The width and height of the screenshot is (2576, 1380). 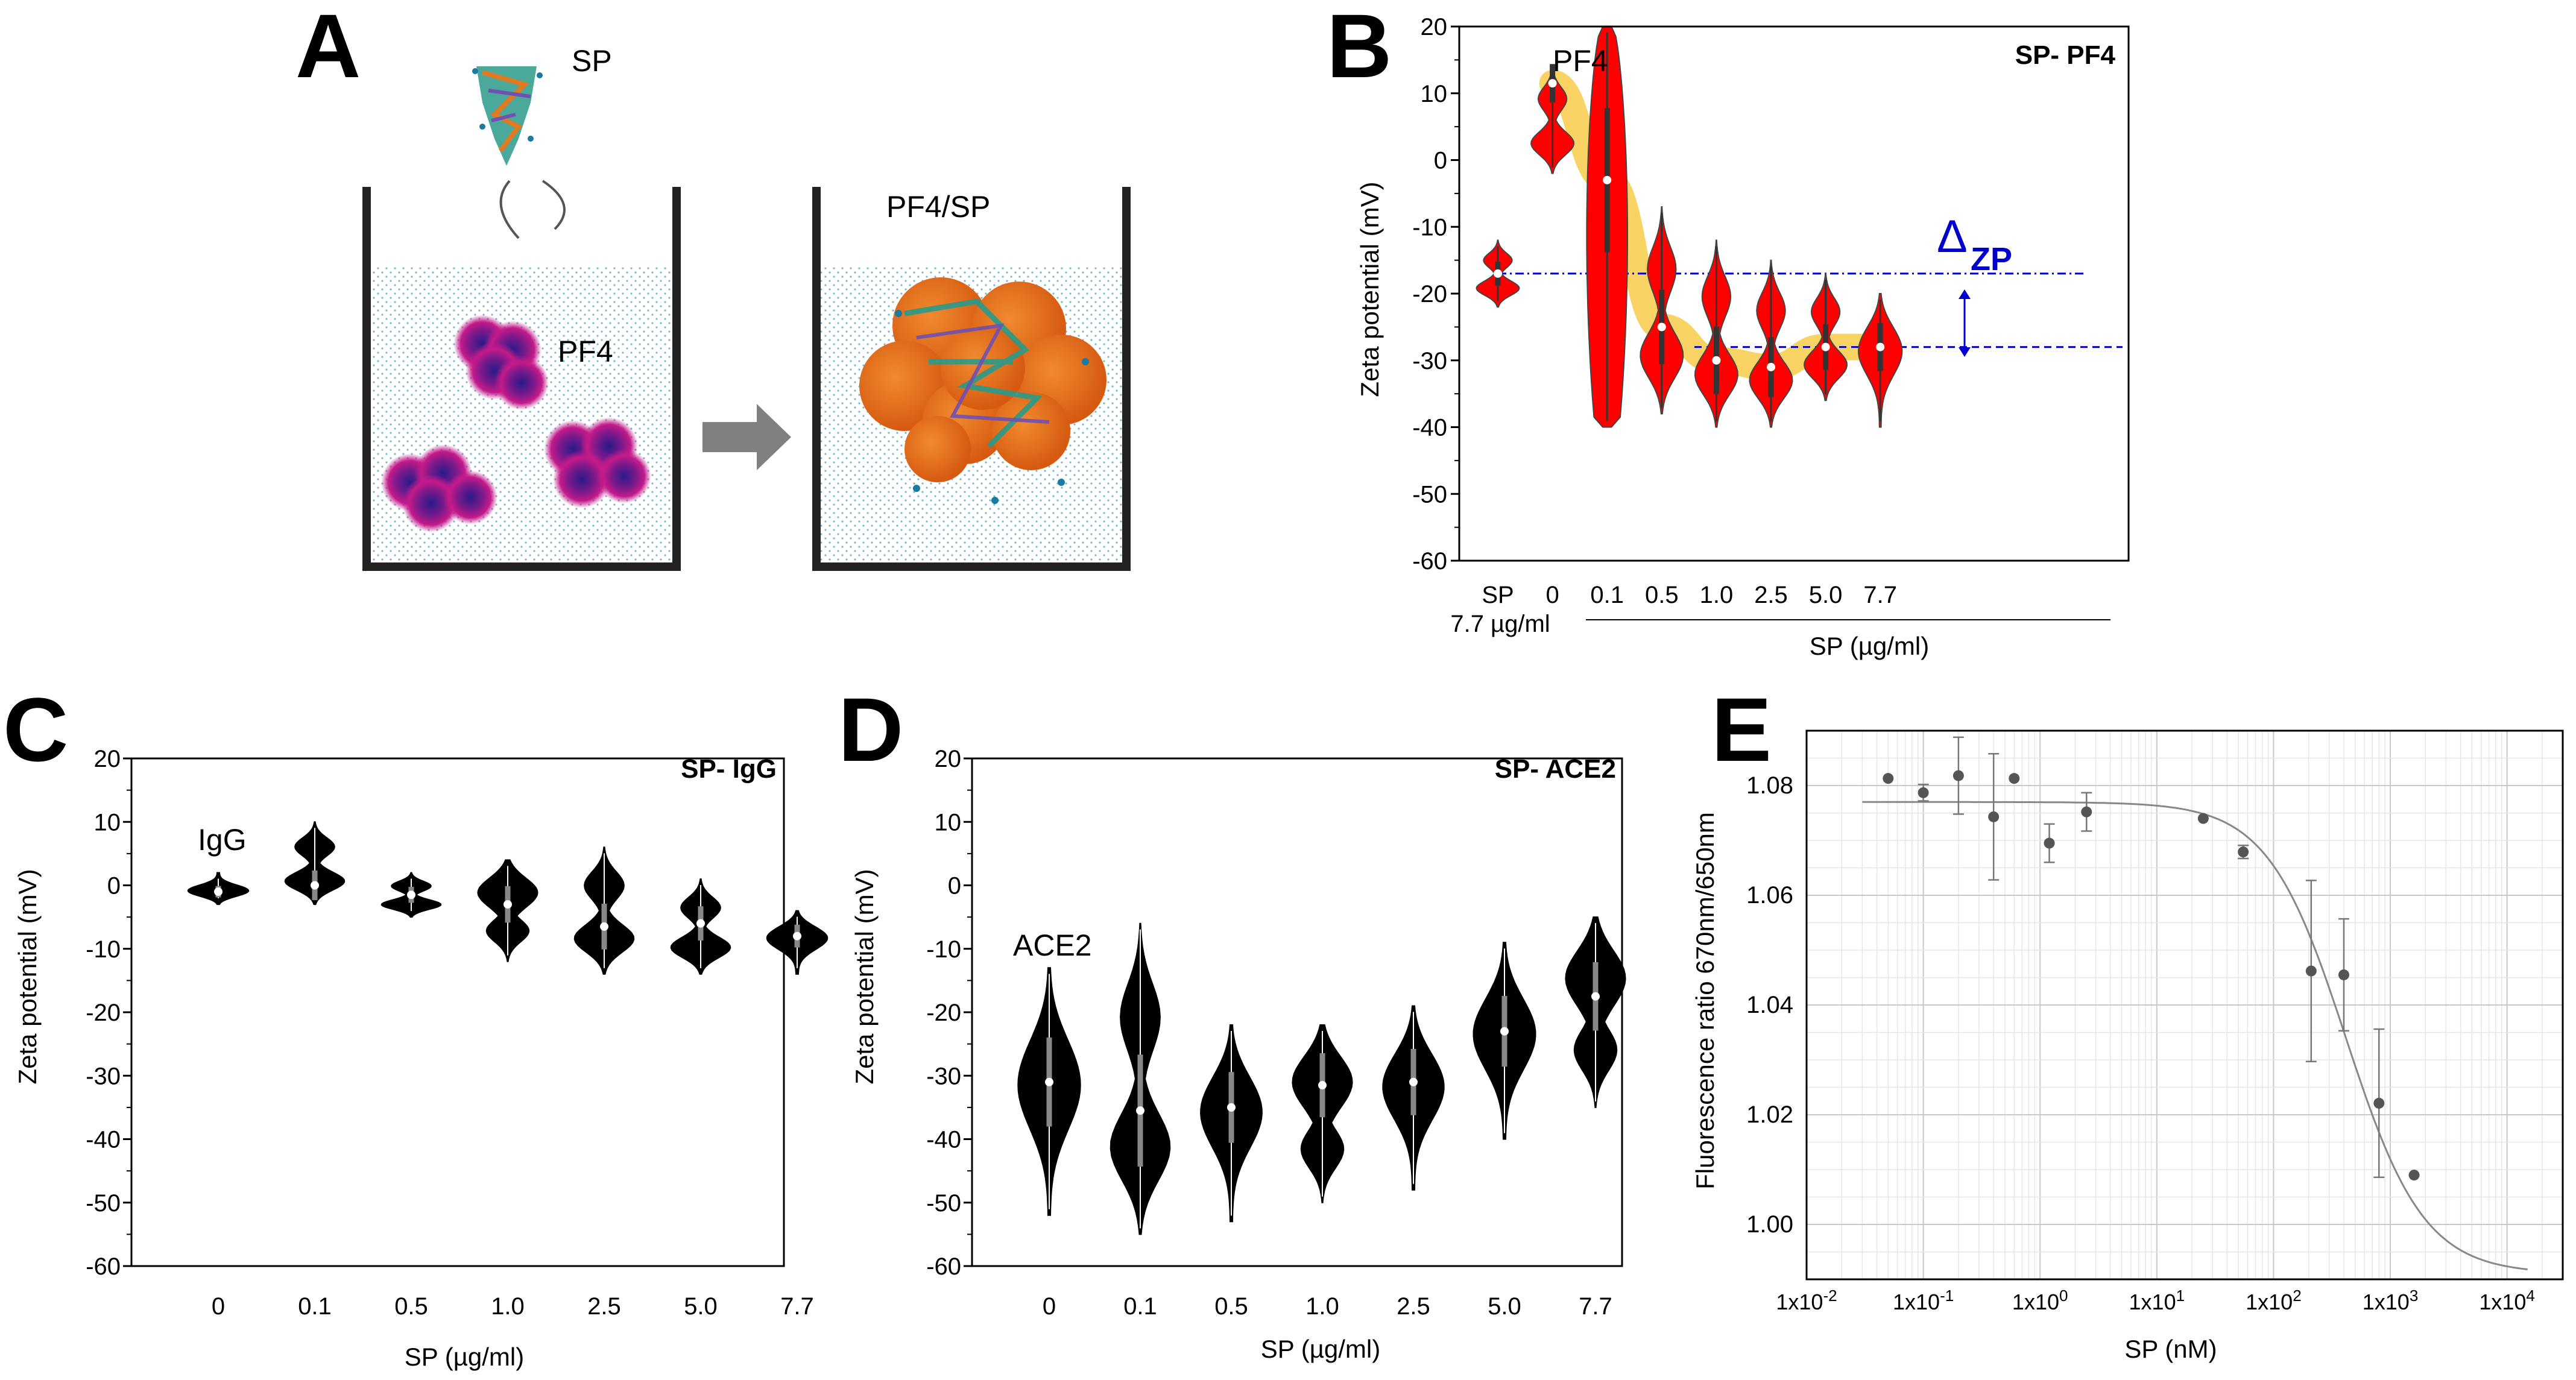 What do you see at coordinates (1952, 237) in the screenshot?
I see `delta-symbol: Δ` at bounding box center [1952, 237].